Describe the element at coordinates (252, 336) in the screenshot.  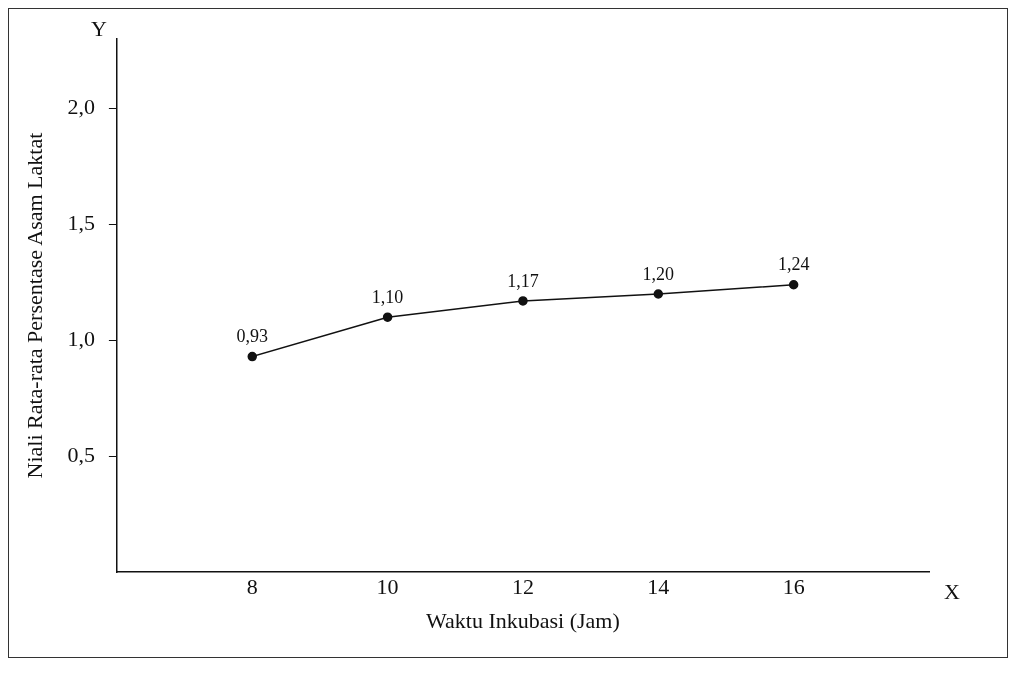
I see `data-label: 0,93` at that location.